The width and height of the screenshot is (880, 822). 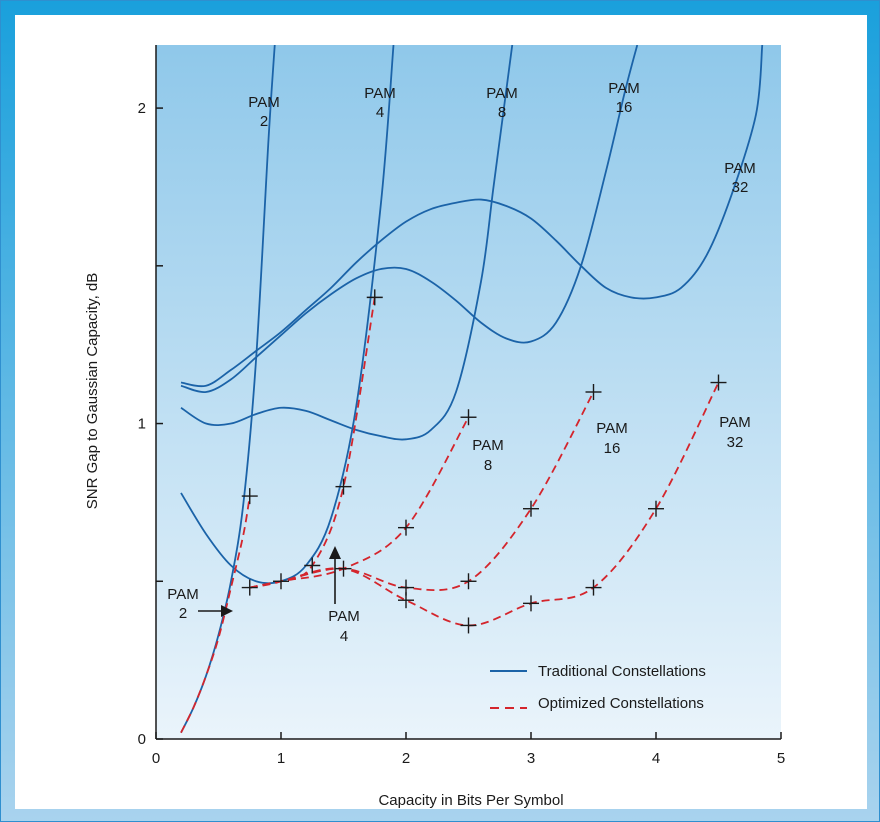 I want to click on x-tick-label: 4, so click(x=656, y=758).